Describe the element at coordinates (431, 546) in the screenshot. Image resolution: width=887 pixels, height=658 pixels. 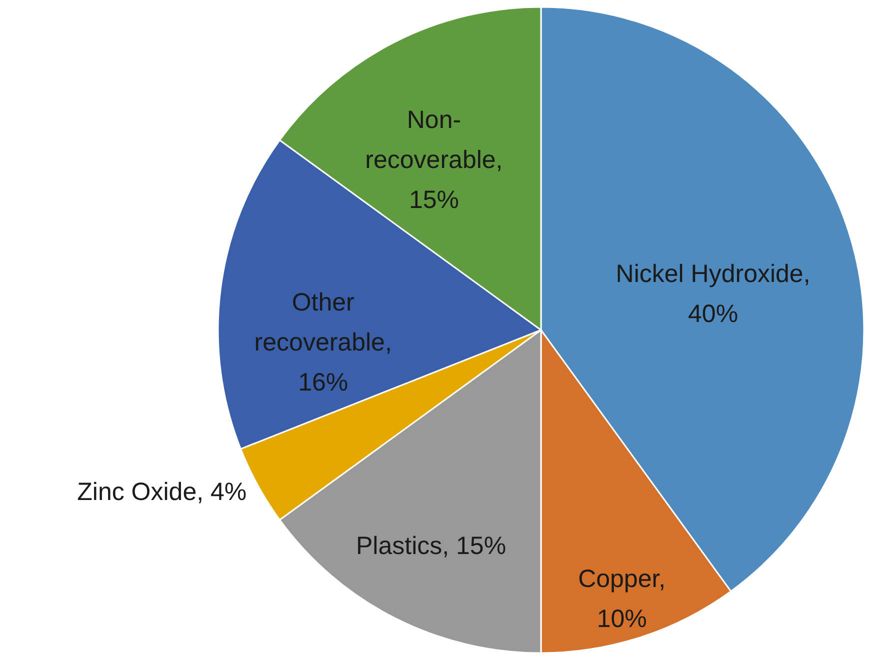
I see `slice-label: Plastics, 15%` at that location.